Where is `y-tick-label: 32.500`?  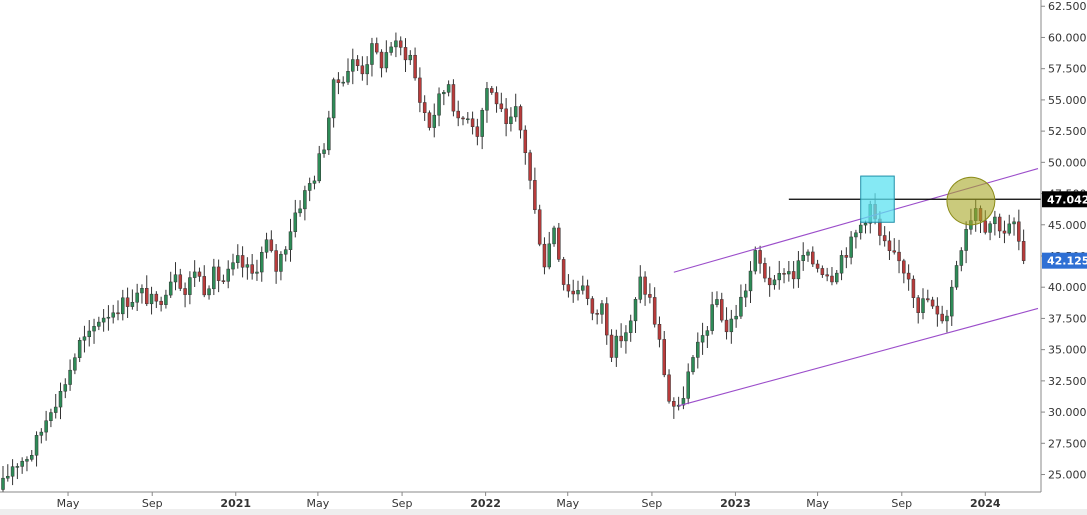 y-tick-label: 32.500 is located at coordinates (1067, 381).